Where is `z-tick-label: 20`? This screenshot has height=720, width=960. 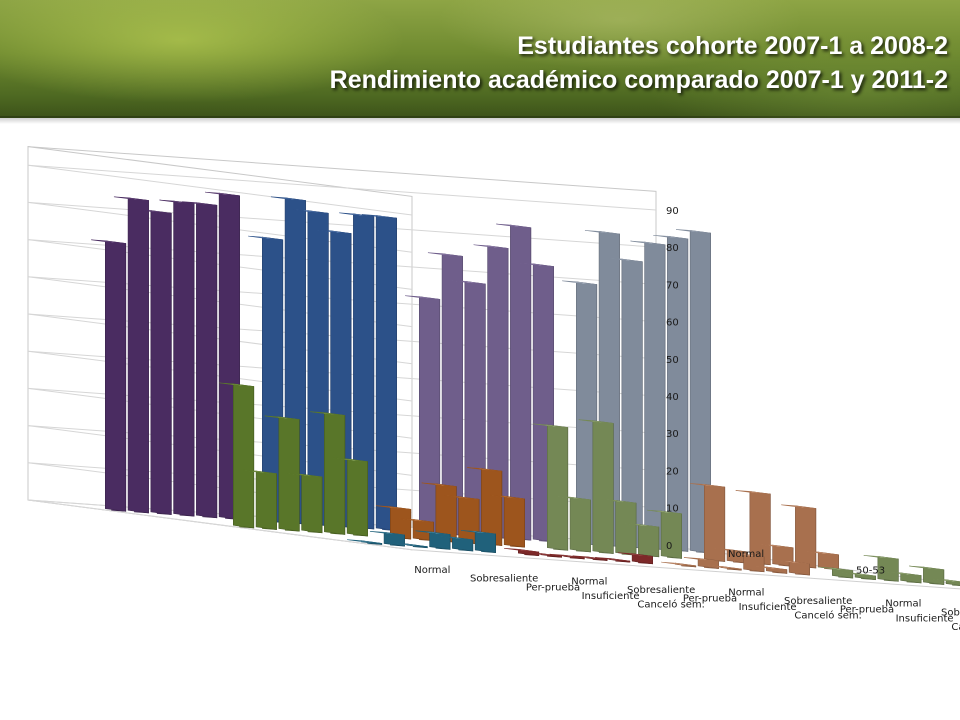 z-tick-label: 20 is located at coordinates (672, 471).